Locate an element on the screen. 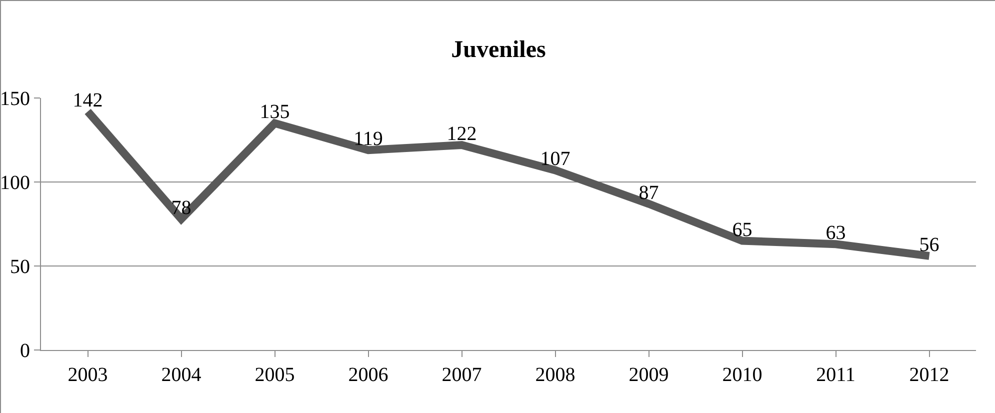 This screenshot has width=995, height=413. y-tick-label: 50 is located at coordinates (20, 267).